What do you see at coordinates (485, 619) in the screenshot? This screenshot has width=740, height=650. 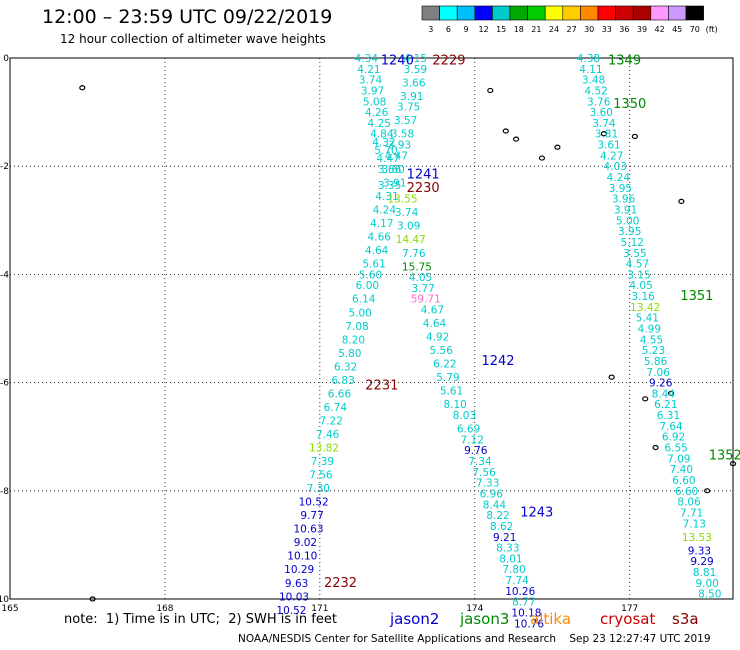 I see `satellite-legend-jason3: jason3` at bounding box center [485, 619].